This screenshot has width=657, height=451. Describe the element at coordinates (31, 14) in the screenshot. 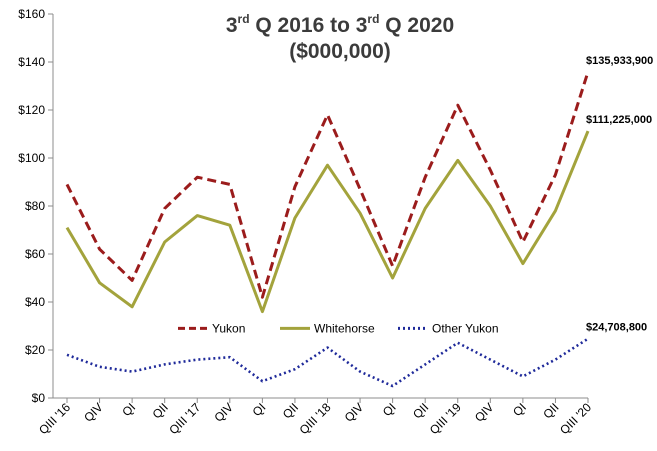

I see `y-tick-label: $160` at that location.